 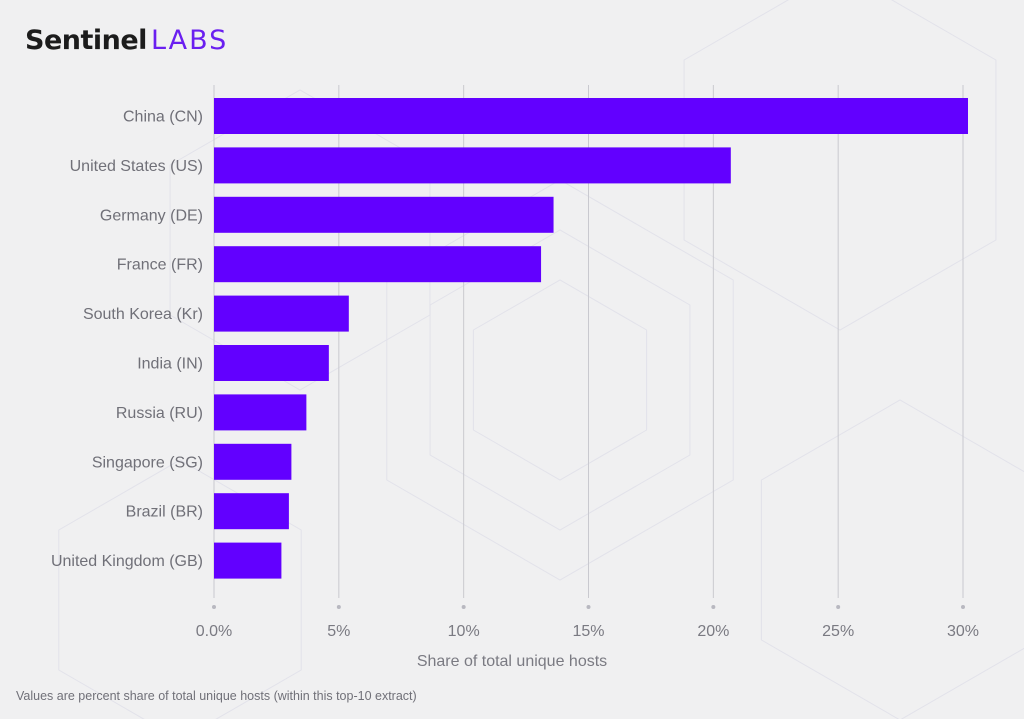 I want to click on y-tick-label: Singapore (SG), so click(x=147, y=462).